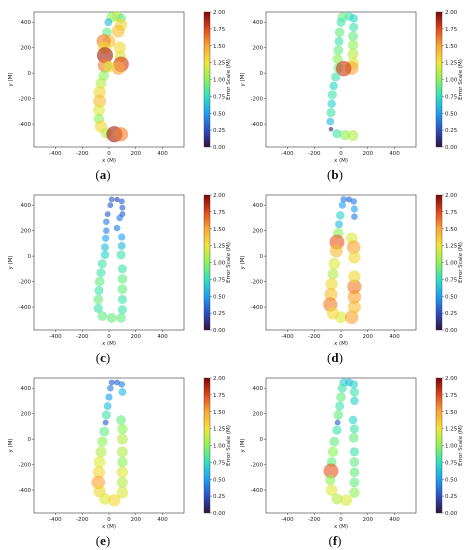 Image resolution: width=465 pixels, height=550 pixels. I want to click on y-tick-label: -400, so click(25, 308).